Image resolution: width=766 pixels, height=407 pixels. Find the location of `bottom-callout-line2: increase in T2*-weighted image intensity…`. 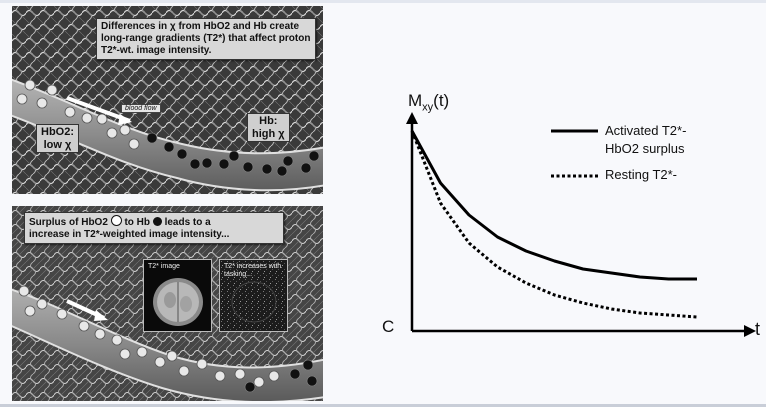

bottom-callout-line2: increase in T2*-weighted image intensity… is located at coordinates (129, 234).